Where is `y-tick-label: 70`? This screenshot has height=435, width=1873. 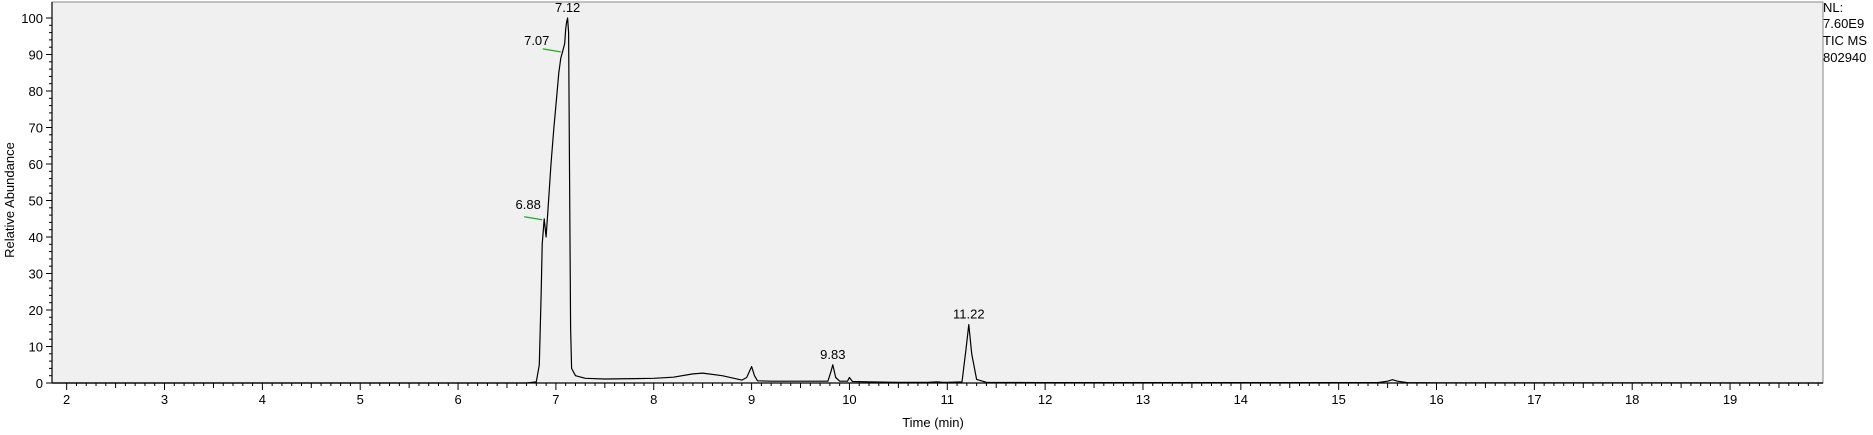
y-tick-label: 70 is located at coordinates (36, 128).